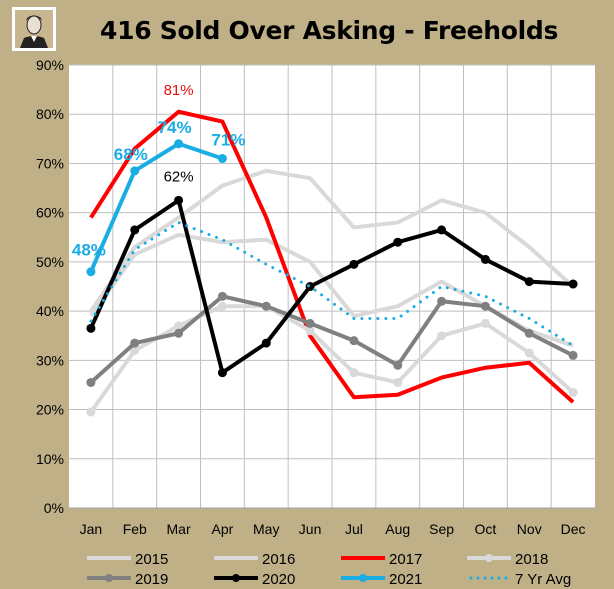  I want to click on y-tick-label: 10%, so click(50, 459).